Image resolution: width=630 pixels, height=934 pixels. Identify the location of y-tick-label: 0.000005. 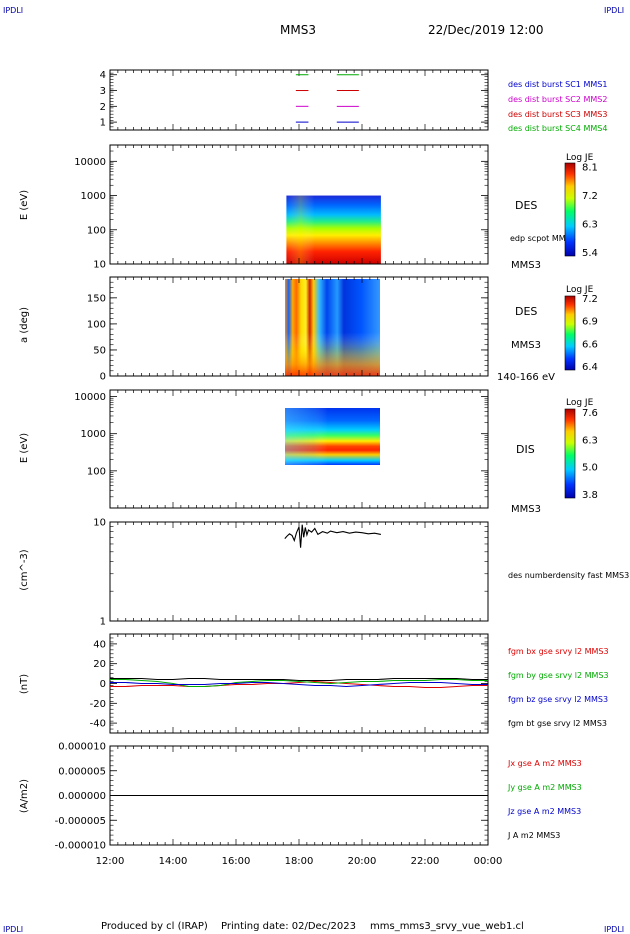
(82, 771).